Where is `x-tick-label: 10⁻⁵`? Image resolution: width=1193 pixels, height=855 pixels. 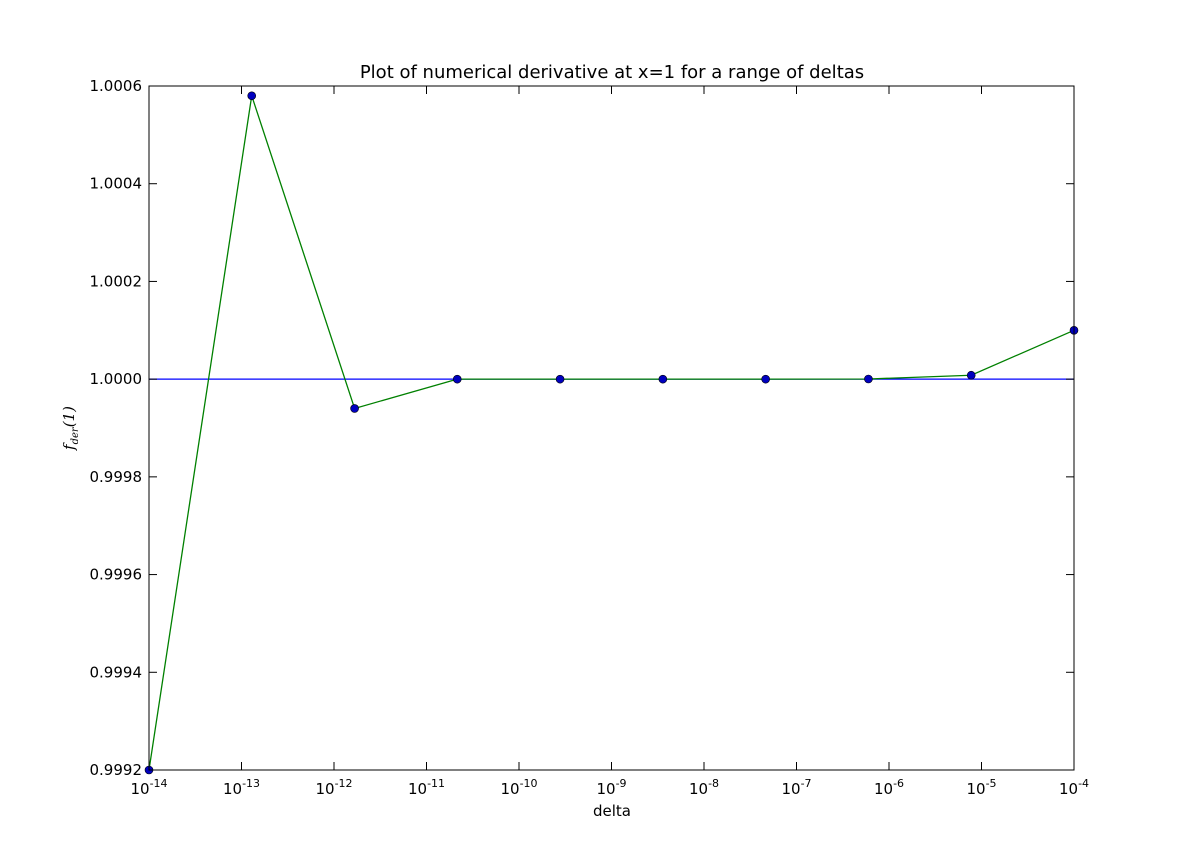
x-tick-label: 10⁻⁵ is located at coordinates (981, 787).